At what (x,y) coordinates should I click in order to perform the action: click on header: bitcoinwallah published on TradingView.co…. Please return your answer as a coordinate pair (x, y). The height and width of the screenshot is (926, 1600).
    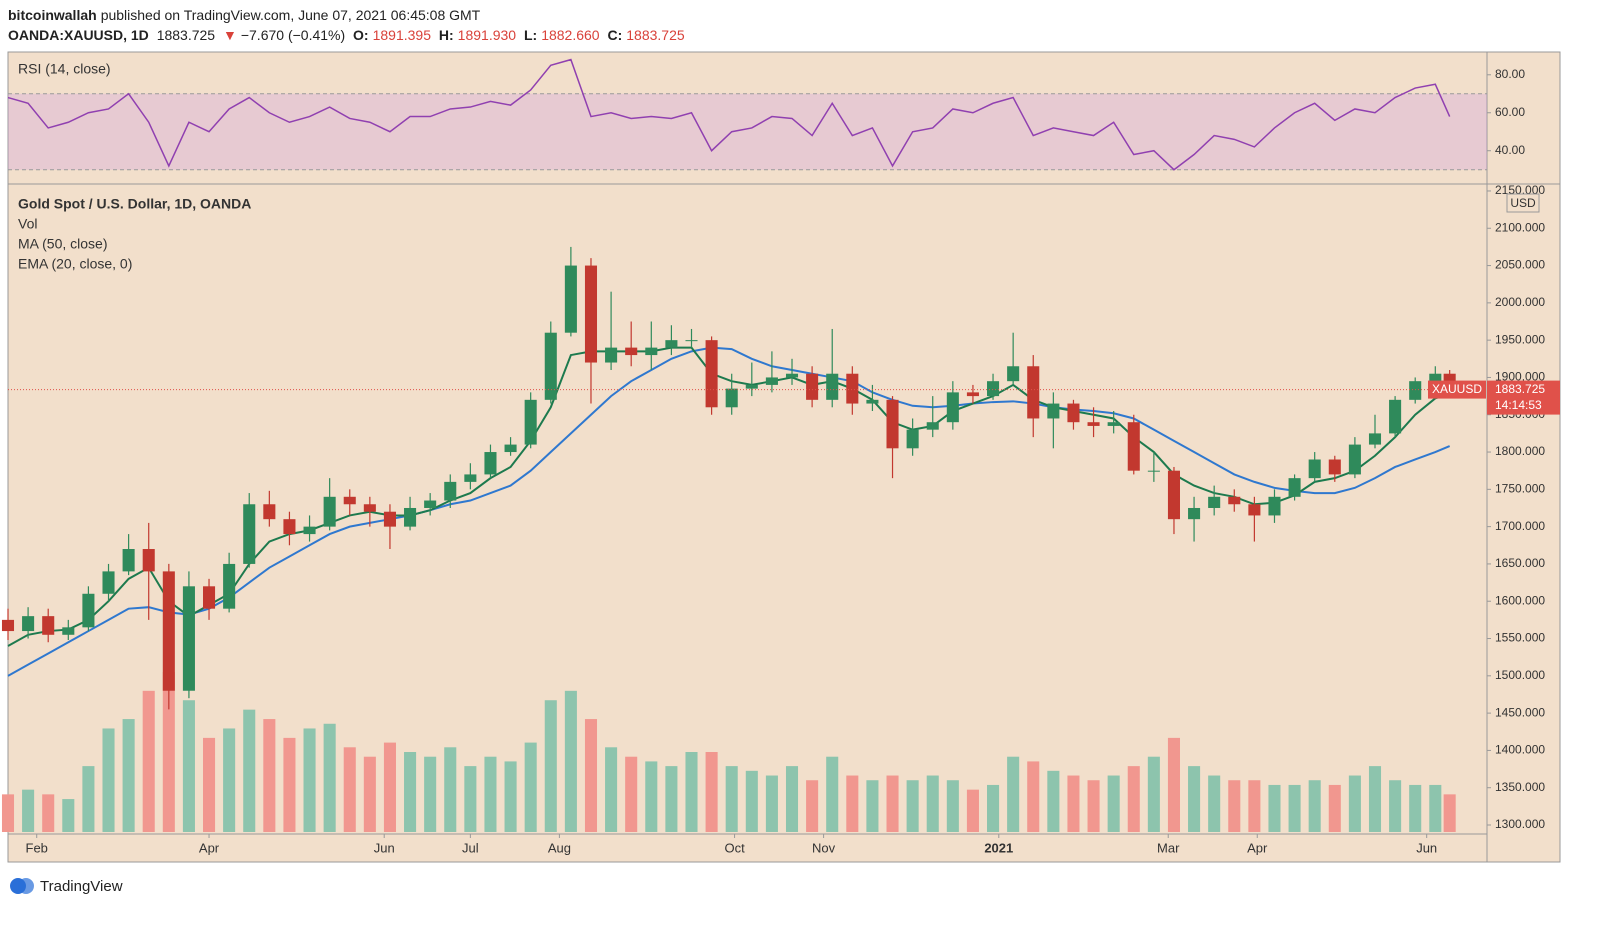
    Looking at the image, I should click on (348, 25).